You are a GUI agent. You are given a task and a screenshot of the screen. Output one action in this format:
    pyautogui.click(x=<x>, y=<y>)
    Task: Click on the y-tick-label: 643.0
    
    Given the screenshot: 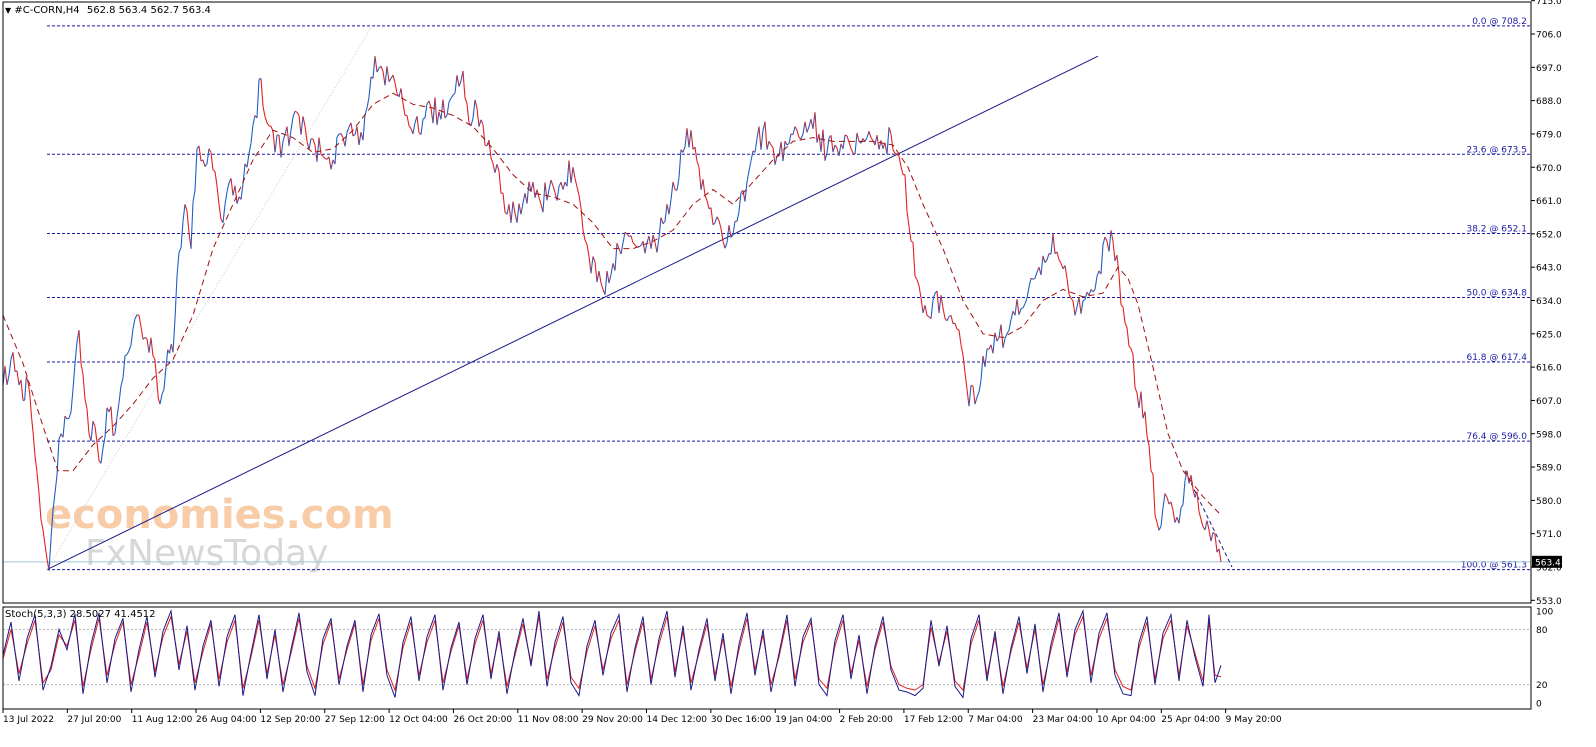 What is the action you would take?
    pyautogui.click(x=1549, y=269)
    